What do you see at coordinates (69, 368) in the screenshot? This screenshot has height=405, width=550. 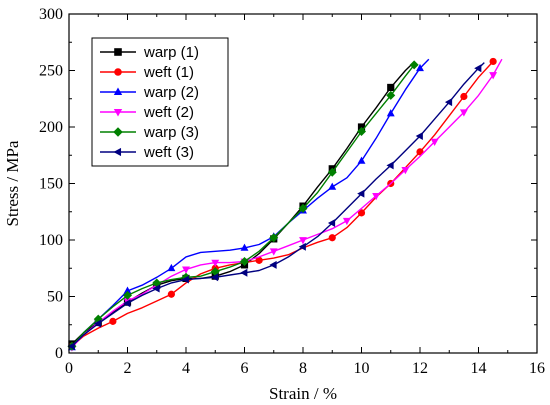 I see `x-tick-label: 0` at bounding box center [69, 368].